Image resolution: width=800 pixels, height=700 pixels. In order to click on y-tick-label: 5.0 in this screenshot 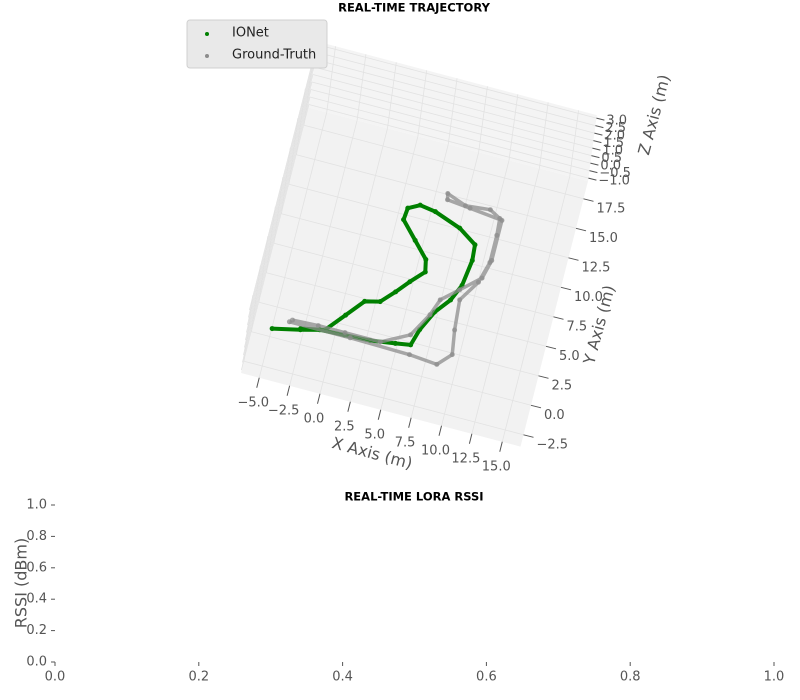, I will do `click(569, 356)`.